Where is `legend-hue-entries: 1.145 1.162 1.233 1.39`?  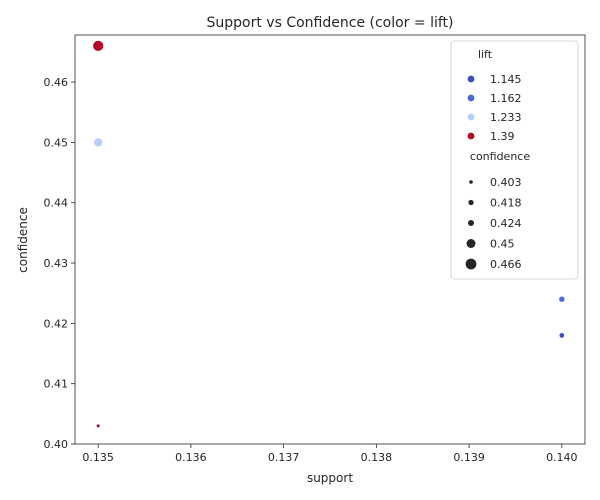
legend-hue-entries: 1.145 1.162 1.233 1.39 is located at coordinates (494, 108).